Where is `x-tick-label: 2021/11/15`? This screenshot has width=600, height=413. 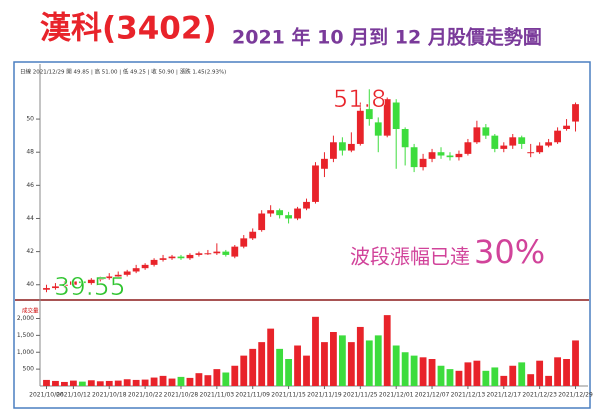 x-tick-label: 2021/11/15 is located at coordinates (288, 395).